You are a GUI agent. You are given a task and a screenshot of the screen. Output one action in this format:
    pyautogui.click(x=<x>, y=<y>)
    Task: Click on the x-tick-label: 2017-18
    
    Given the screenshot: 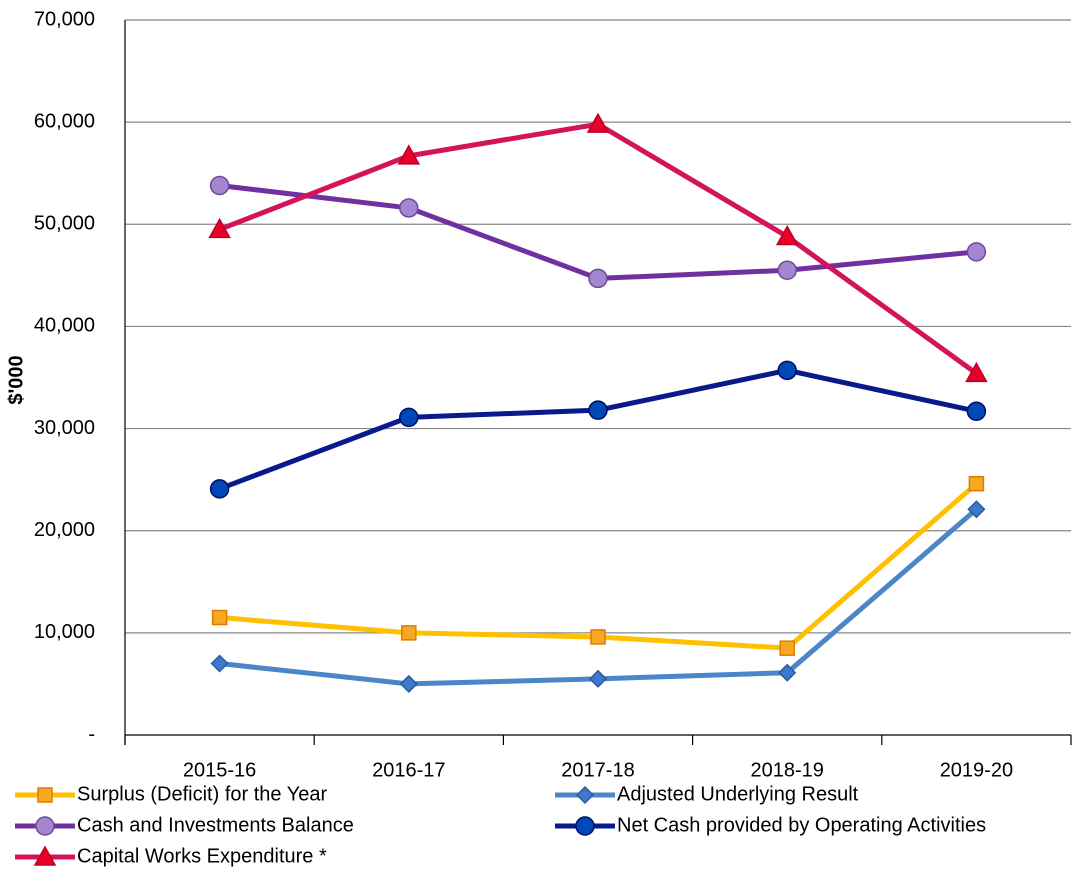 What is the action you would take?
    pyautogui.click(x=597, y=770)
    